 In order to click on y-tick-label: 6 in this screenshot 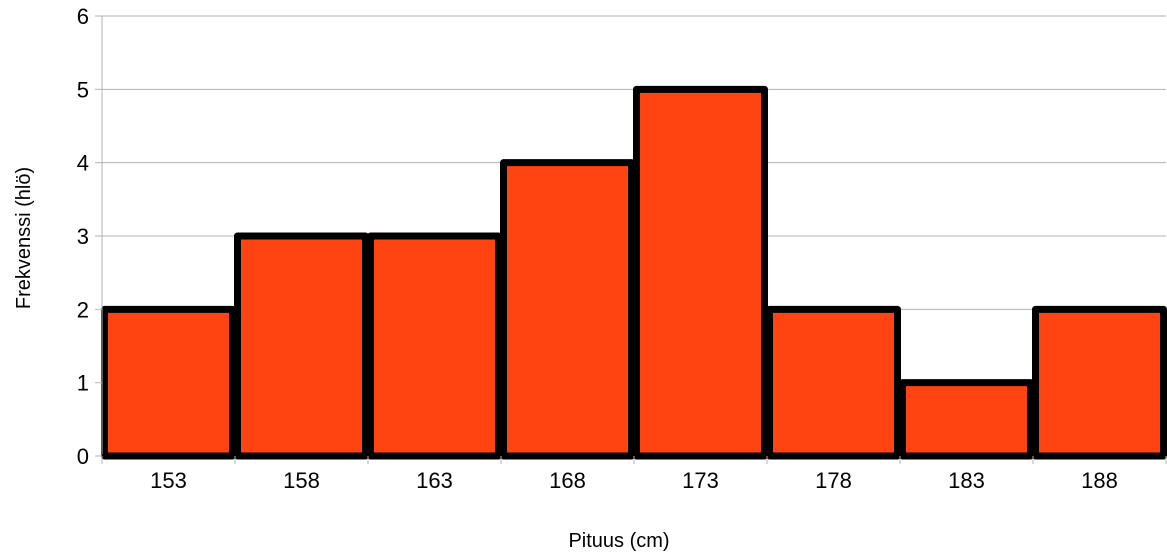, I will do `click(83, 16)`.